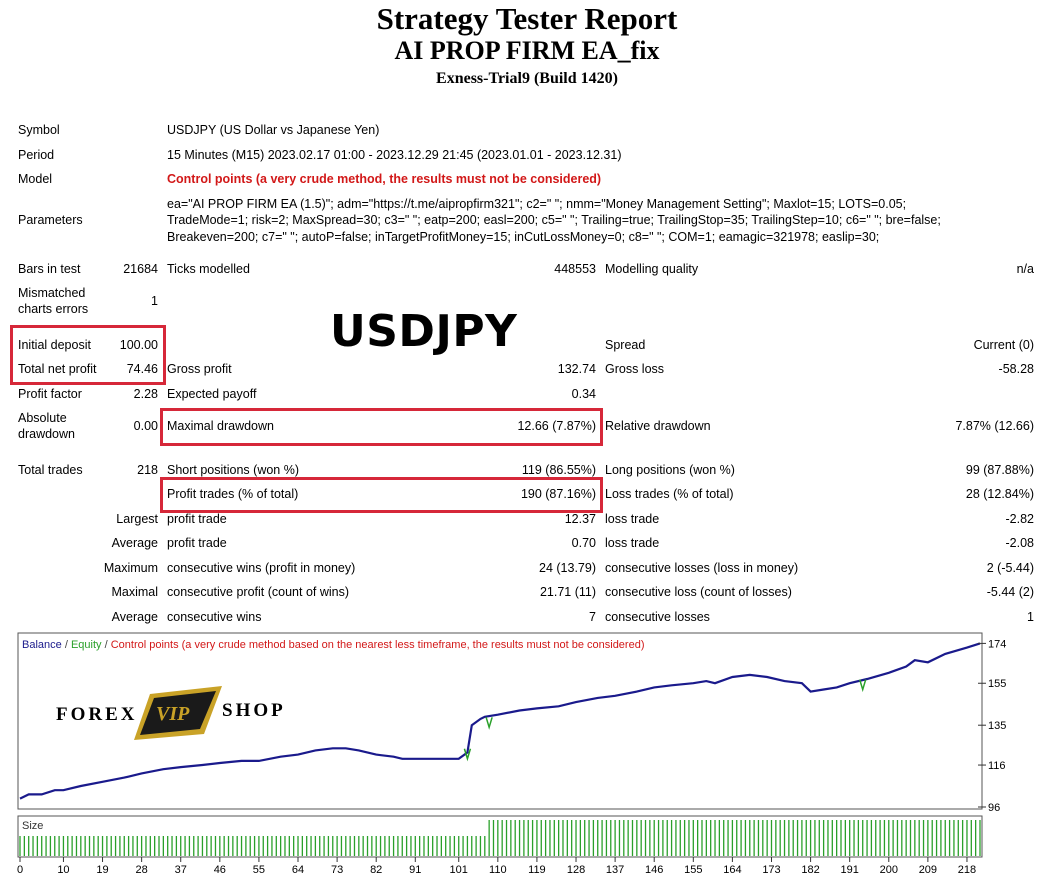 This screenshot has width=1054, height=884. I want to click on legend-equity: Equity, so click(86, 645).